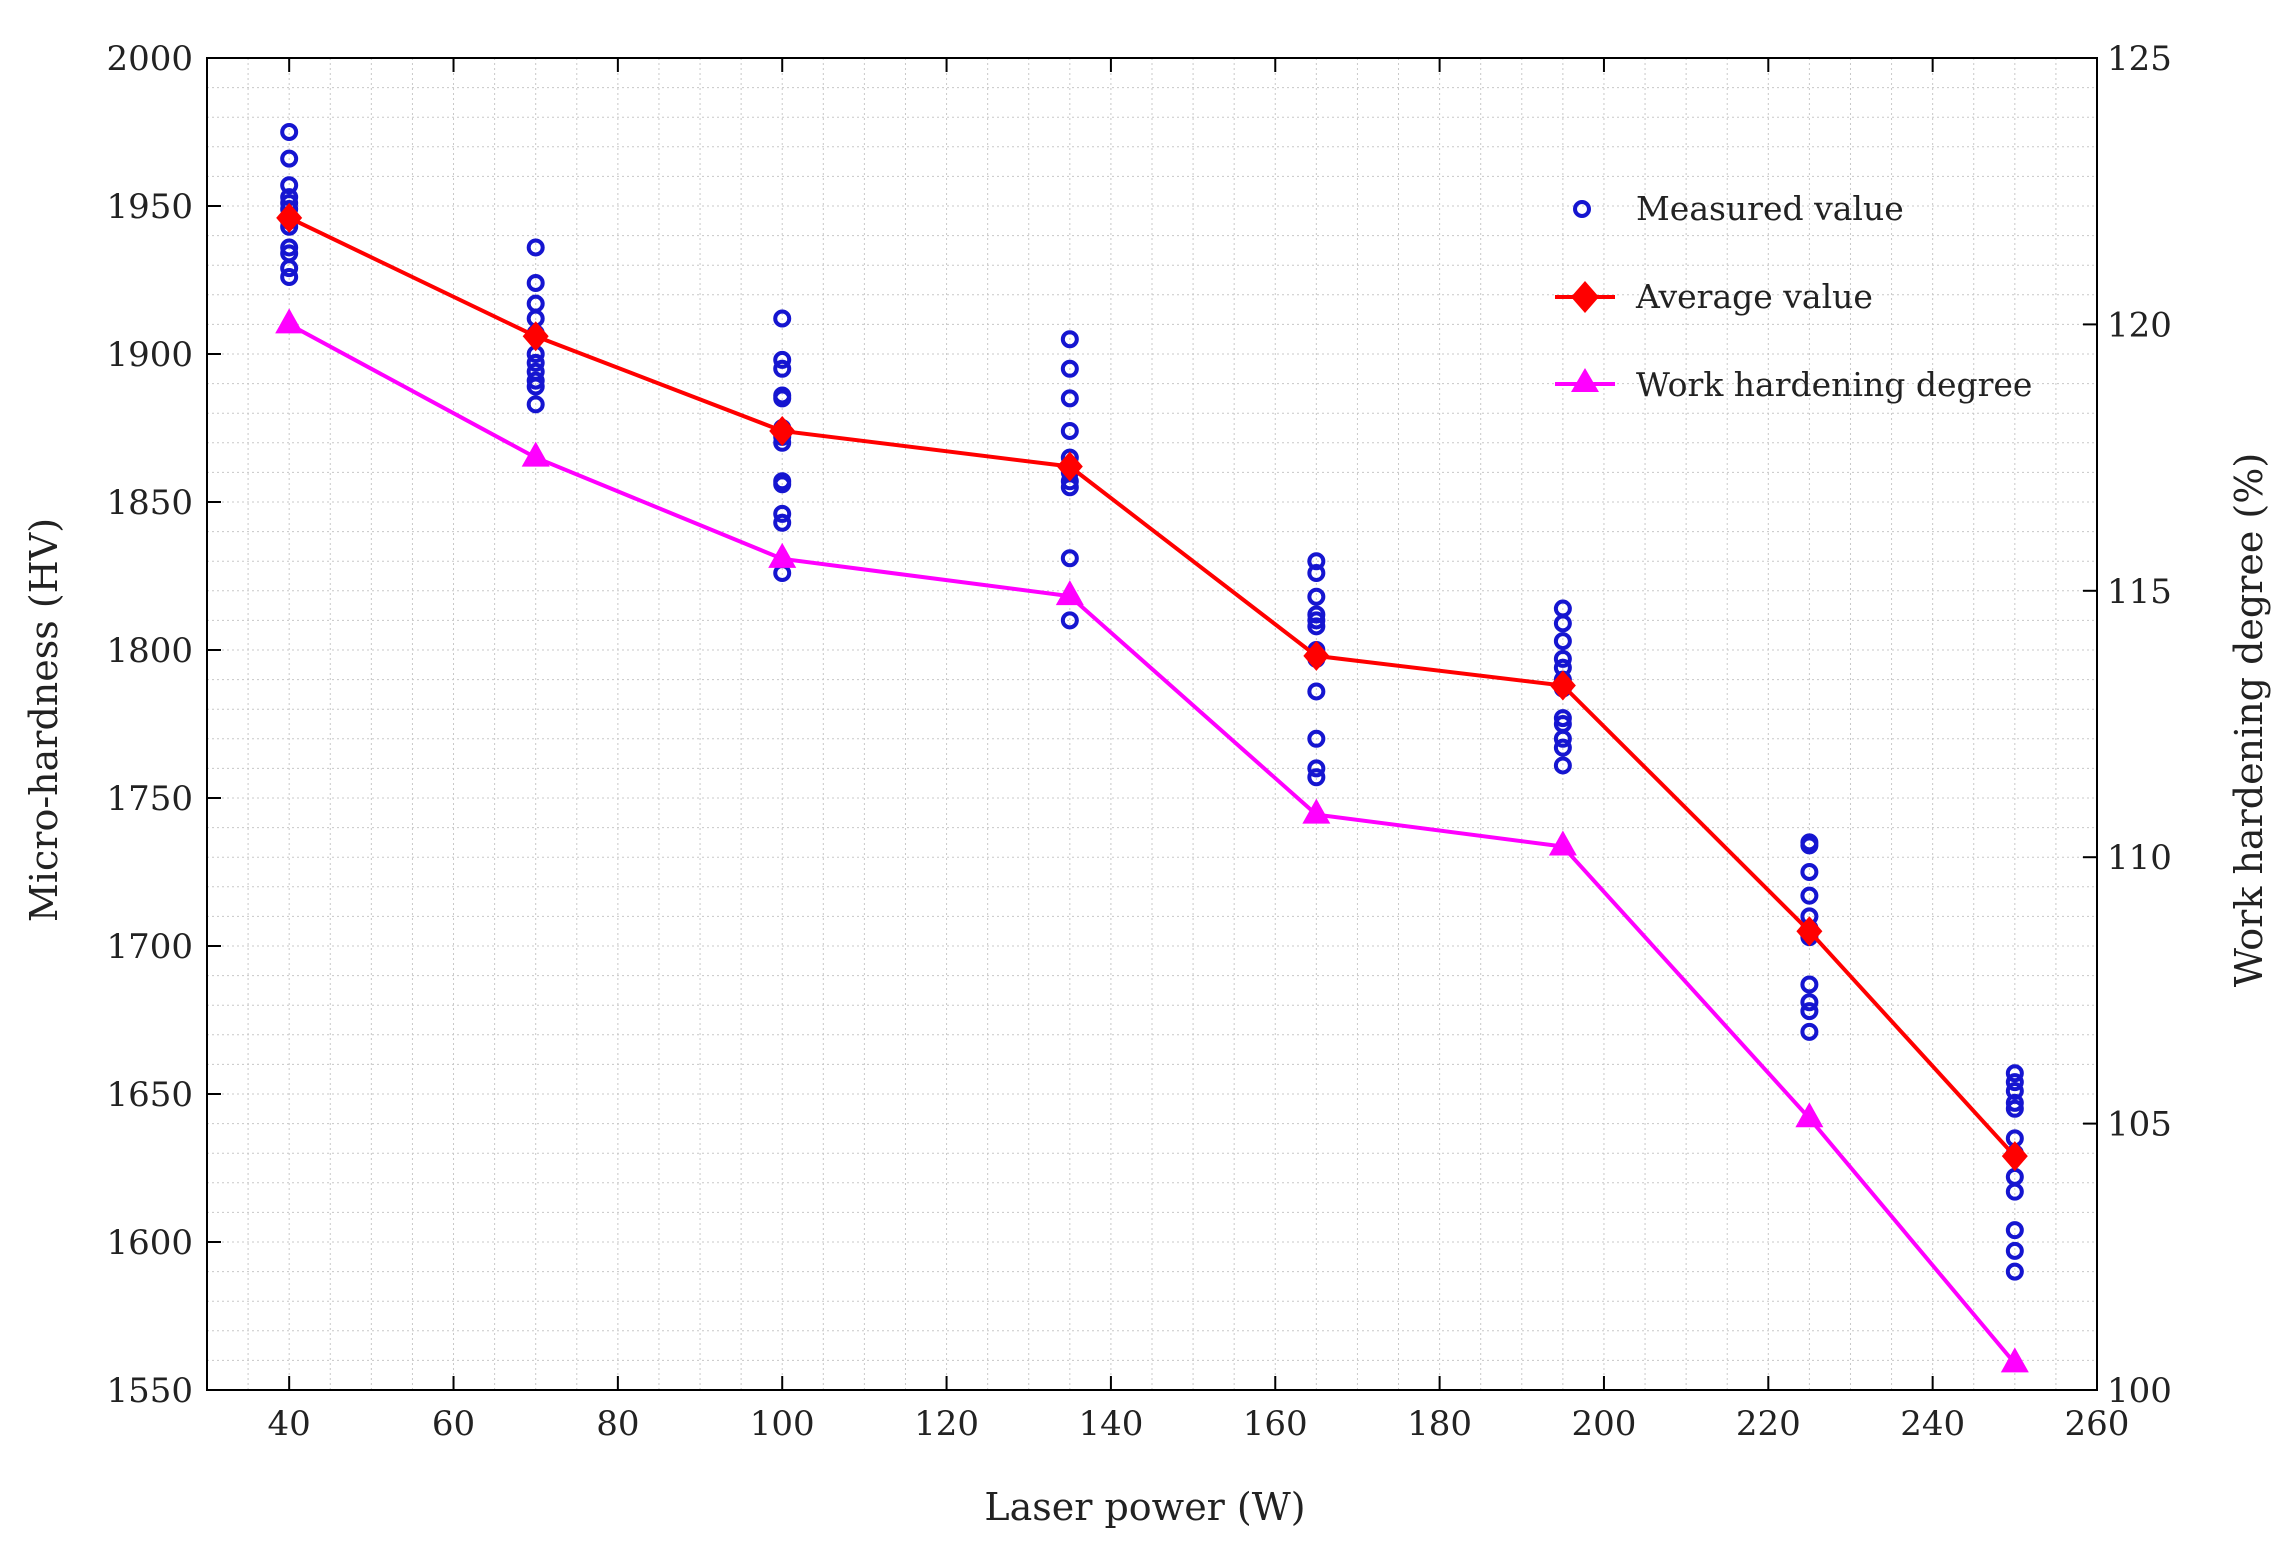 The height and width of the screenshot is (1546, 2288). I want to click on y-tick-label: 1800, so click(149, 651).